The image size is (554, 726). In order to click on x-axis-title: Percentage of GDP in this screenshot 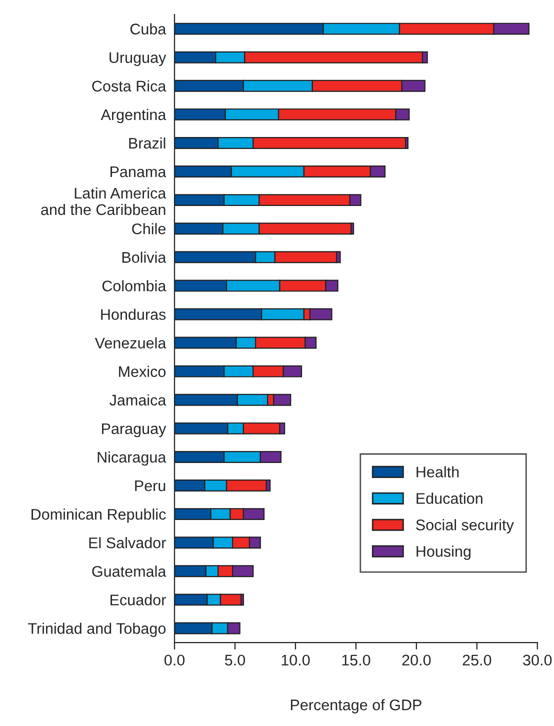, I will do `click(356, 706)`.